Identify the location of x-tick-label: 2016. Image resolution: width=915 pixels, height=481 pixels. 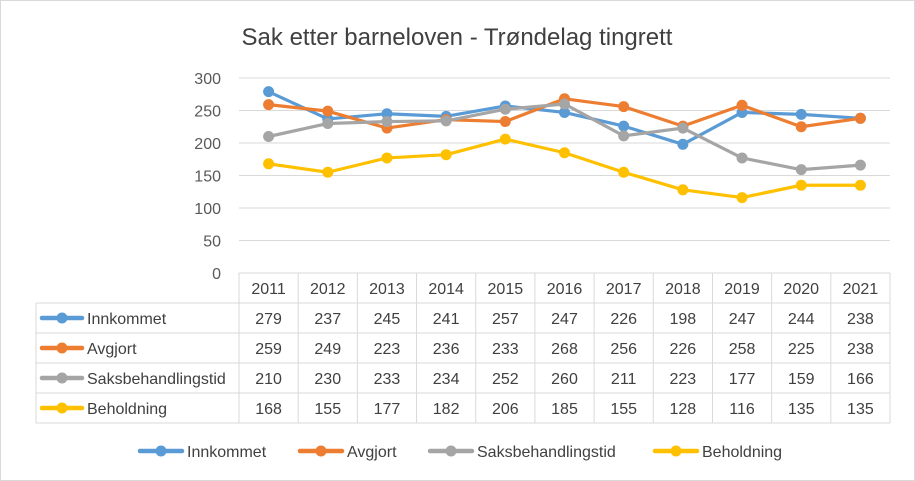
(565, 289).